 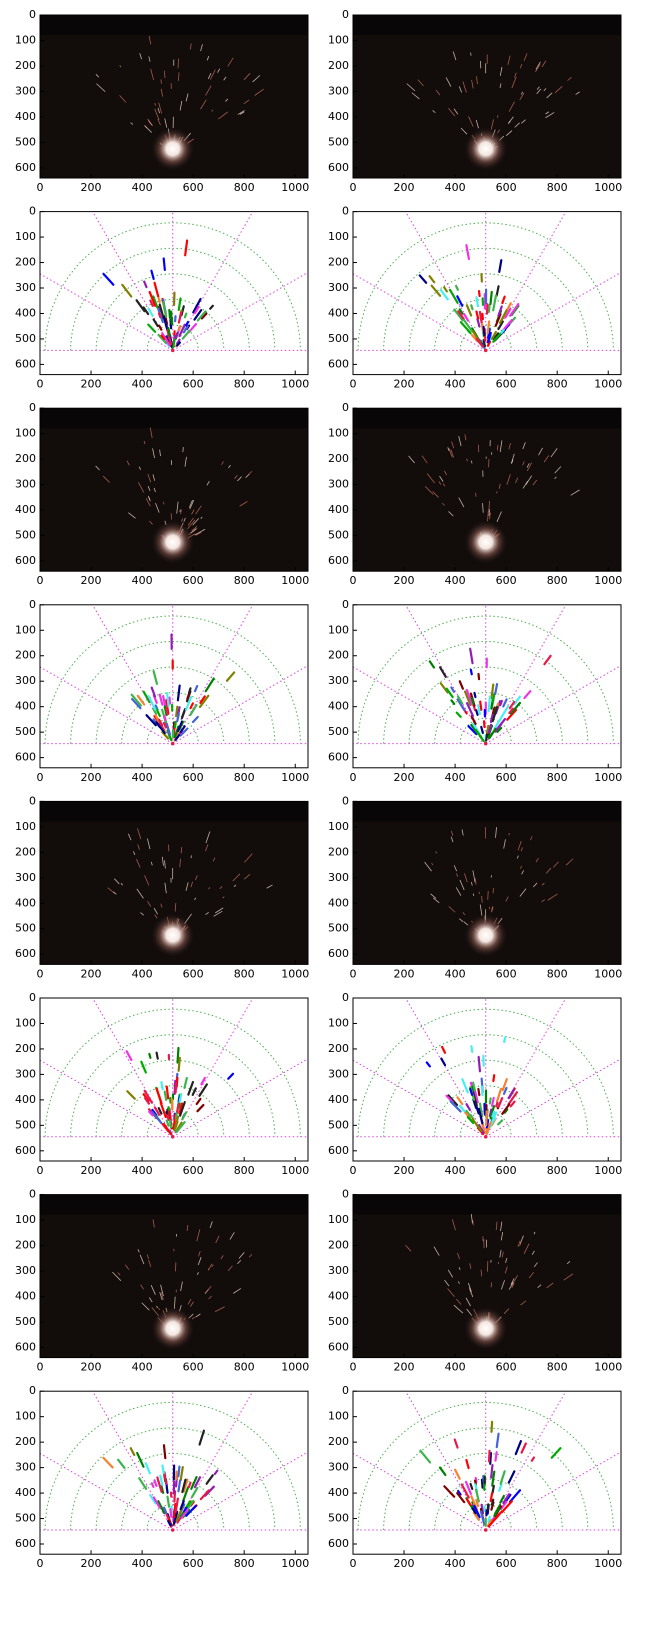 What do you see at coordinates (455, 1563) in the screenshot?
I see `x-tick-label: 400` at bounding box center [455, 1563].